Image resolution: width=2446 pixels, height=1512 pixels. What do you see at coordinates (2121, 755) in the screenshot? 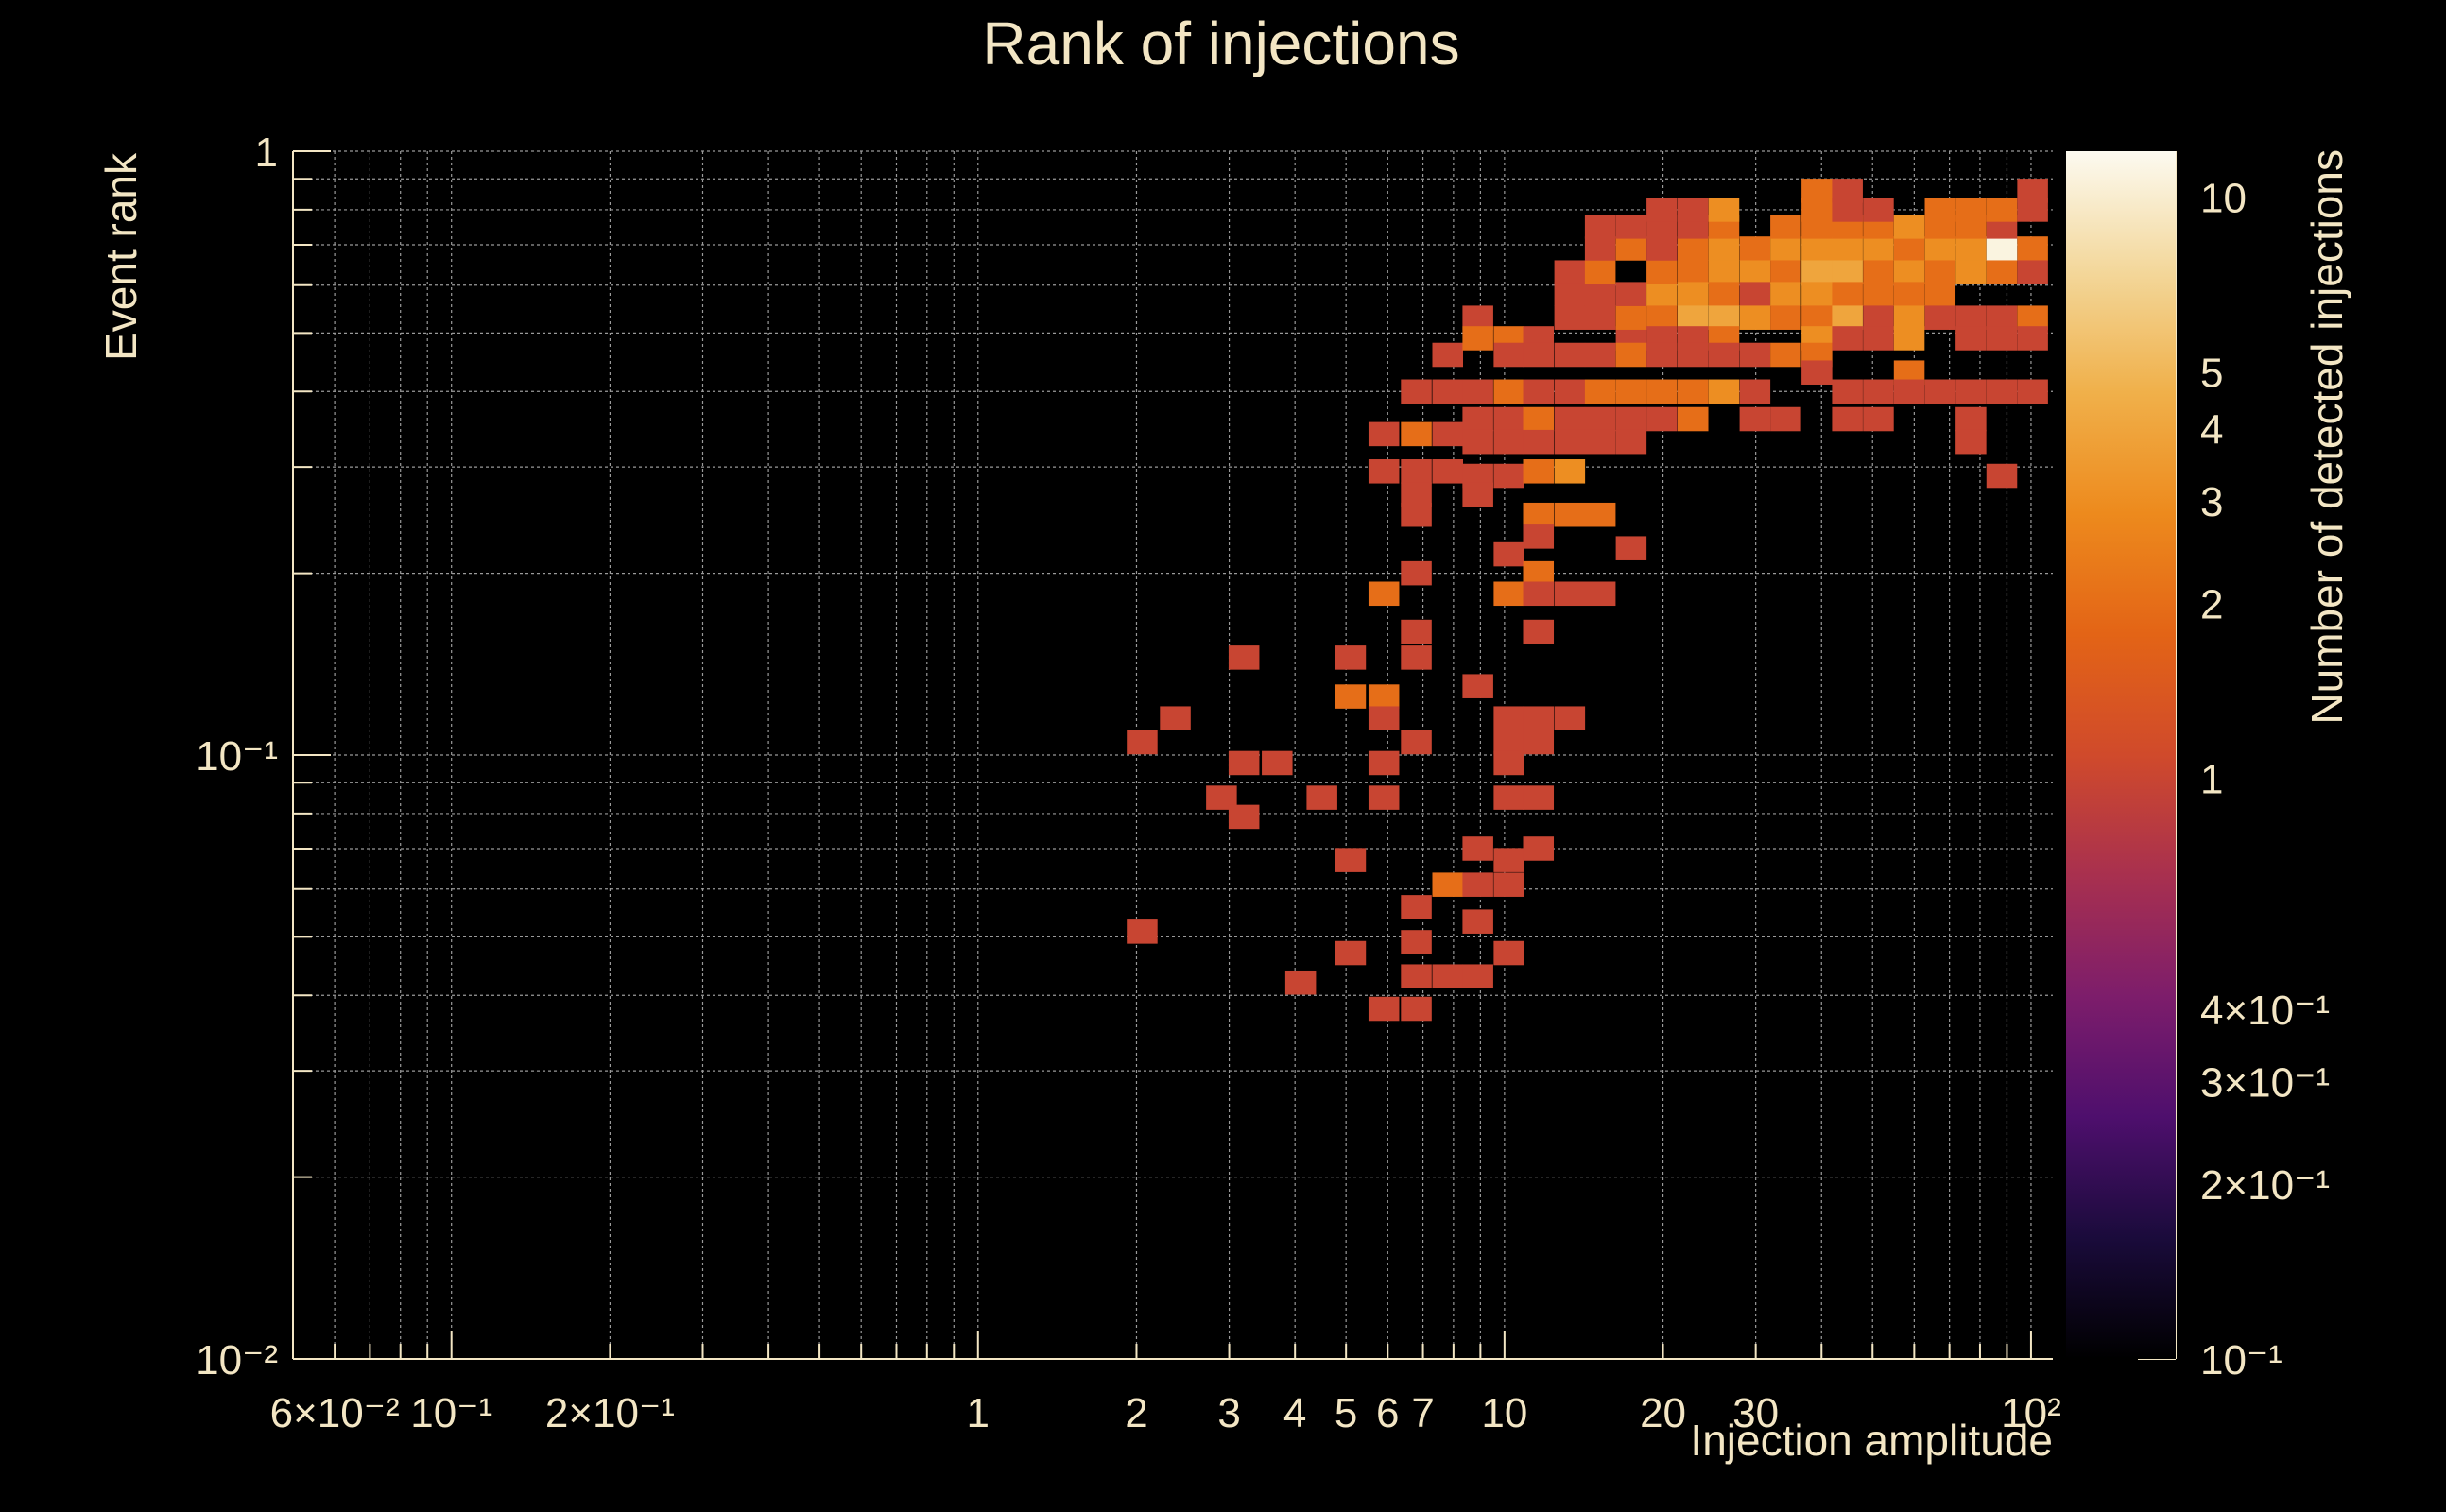
I see `color-scale-bar` at bounding box center [2121, 755].